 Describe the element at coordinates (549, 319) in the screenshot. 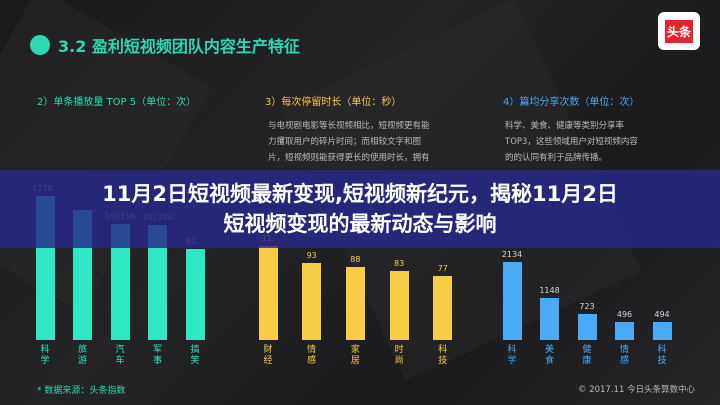

I see `bar-美食` at that location.